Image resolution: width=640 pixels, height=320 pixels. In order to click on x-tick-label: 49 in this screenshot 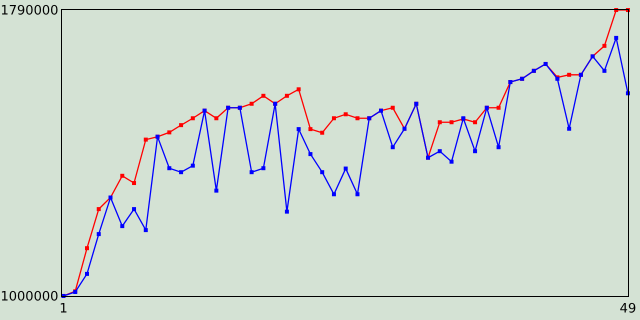, I will do `click(628, 309)`.